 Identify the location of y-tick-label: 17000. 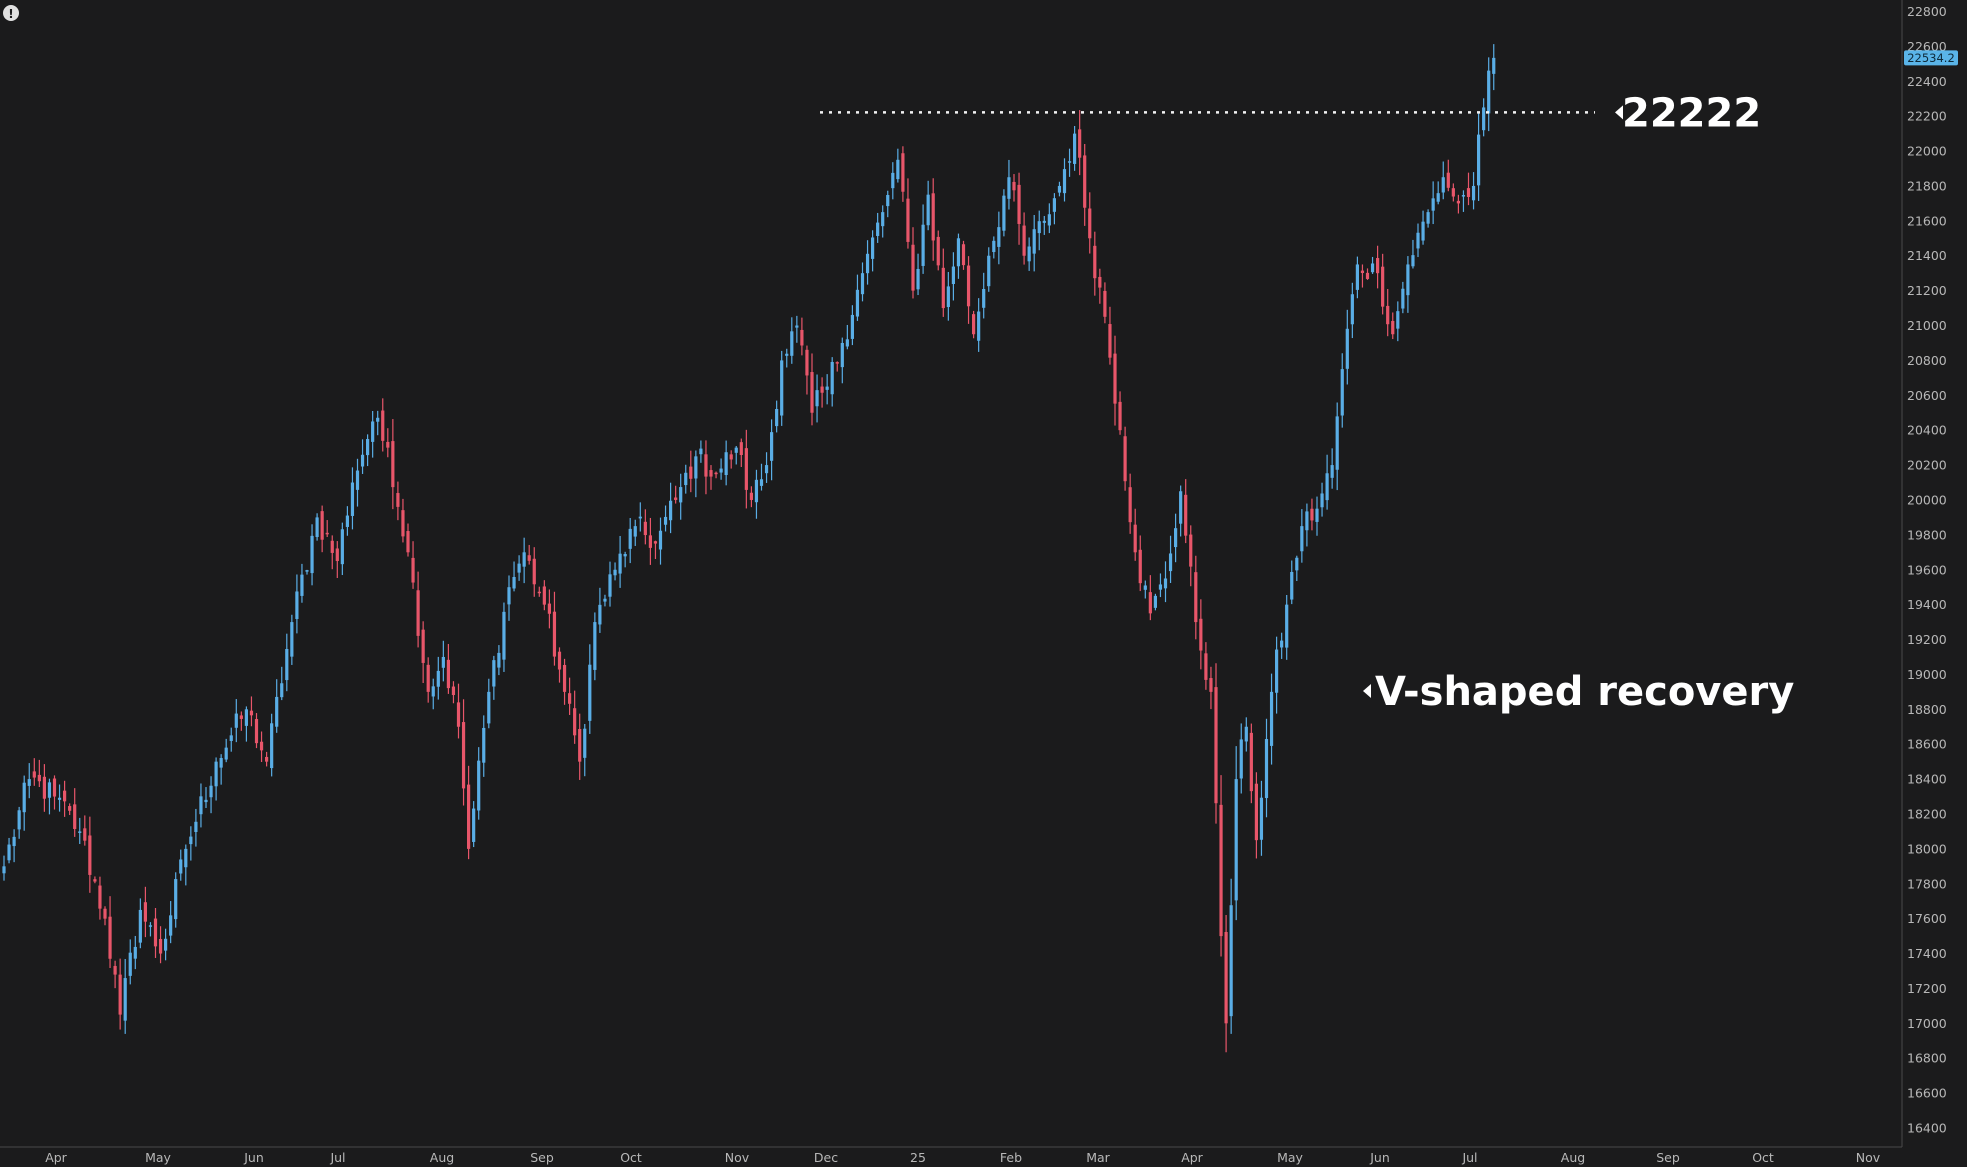
(1927, 1023).